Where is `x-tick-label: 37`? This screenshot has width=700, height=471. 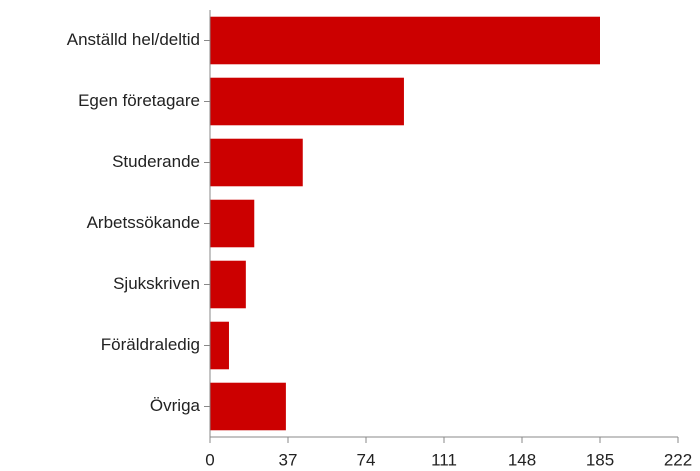
x-tick-label: 37 is located at coordinates (288, 459).